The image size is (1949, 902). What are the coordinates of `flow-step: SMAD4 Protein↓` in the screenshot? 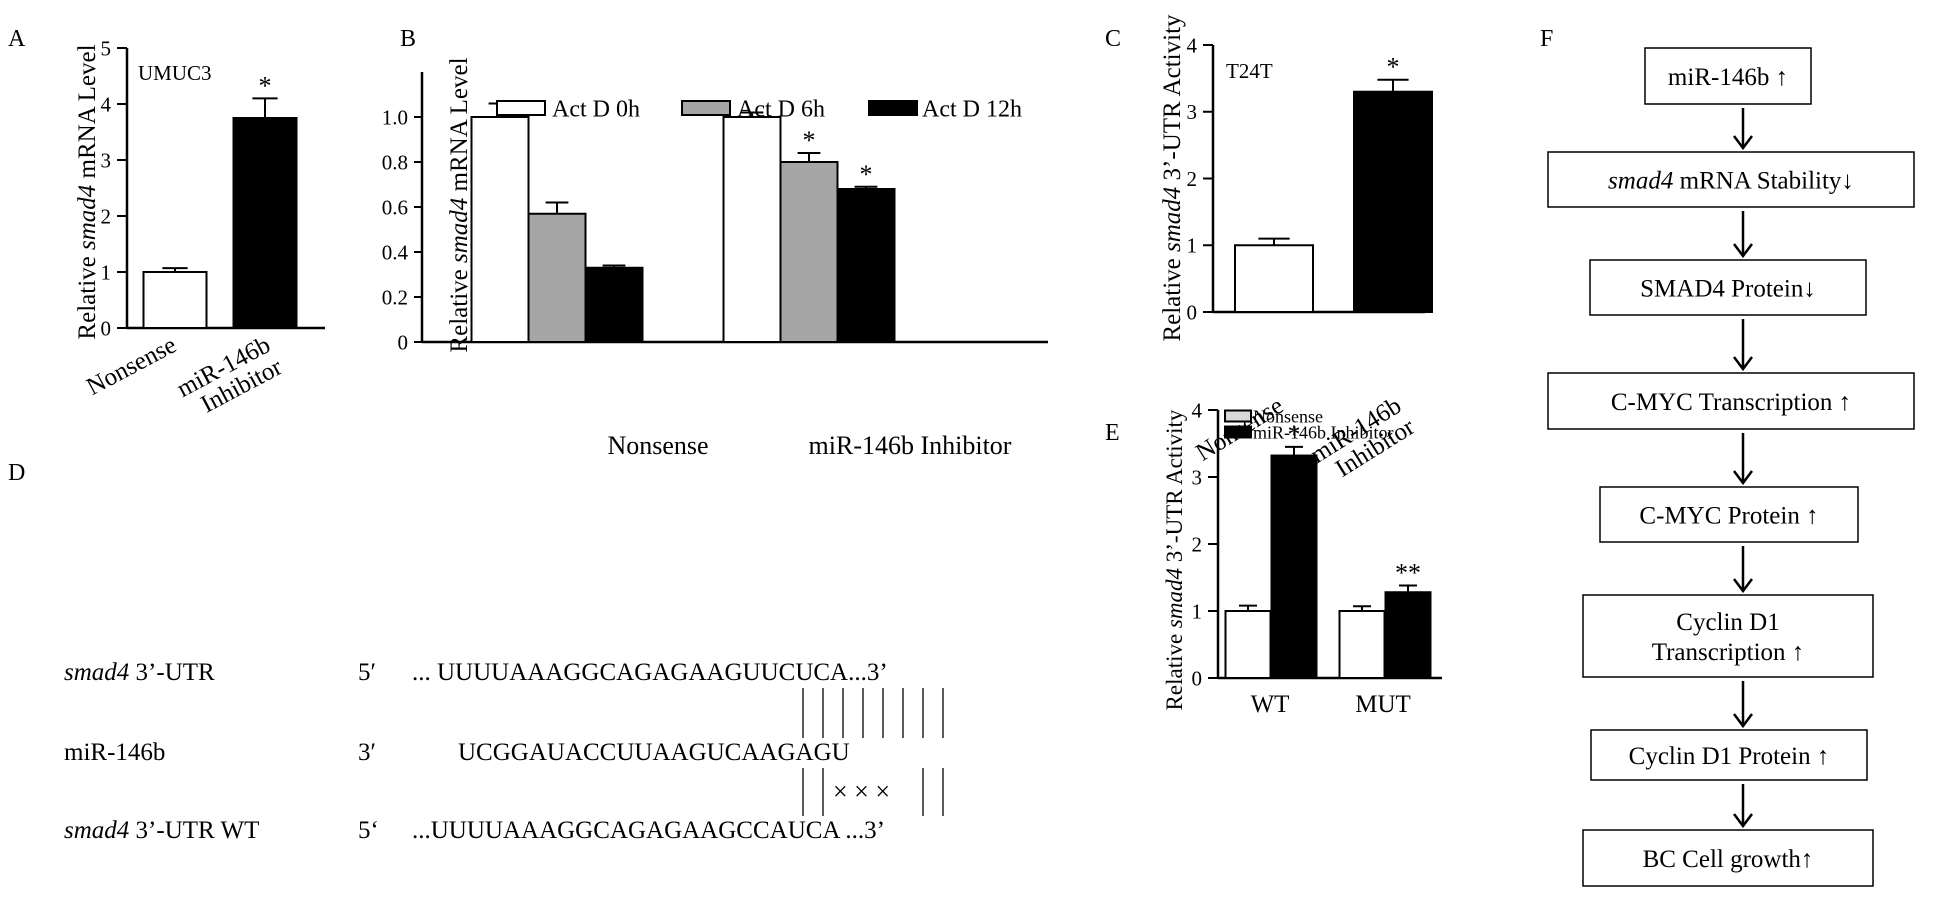 It's located at (1728, 287).